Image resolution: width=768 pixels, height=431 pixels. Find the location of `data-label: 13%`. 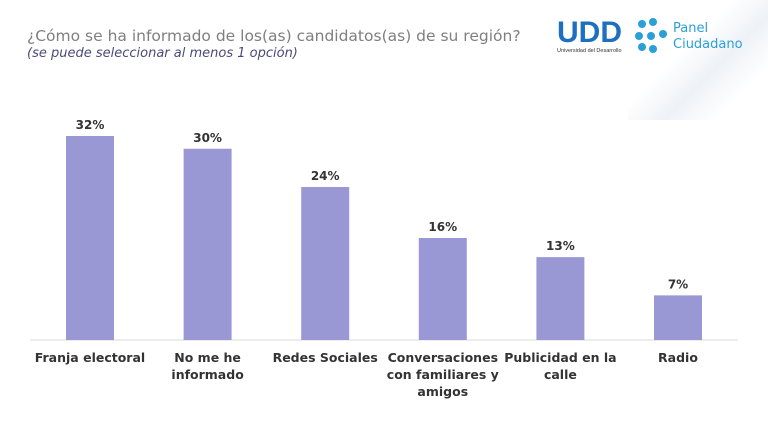

data-label: 13% is located at coordinates (560, 246).